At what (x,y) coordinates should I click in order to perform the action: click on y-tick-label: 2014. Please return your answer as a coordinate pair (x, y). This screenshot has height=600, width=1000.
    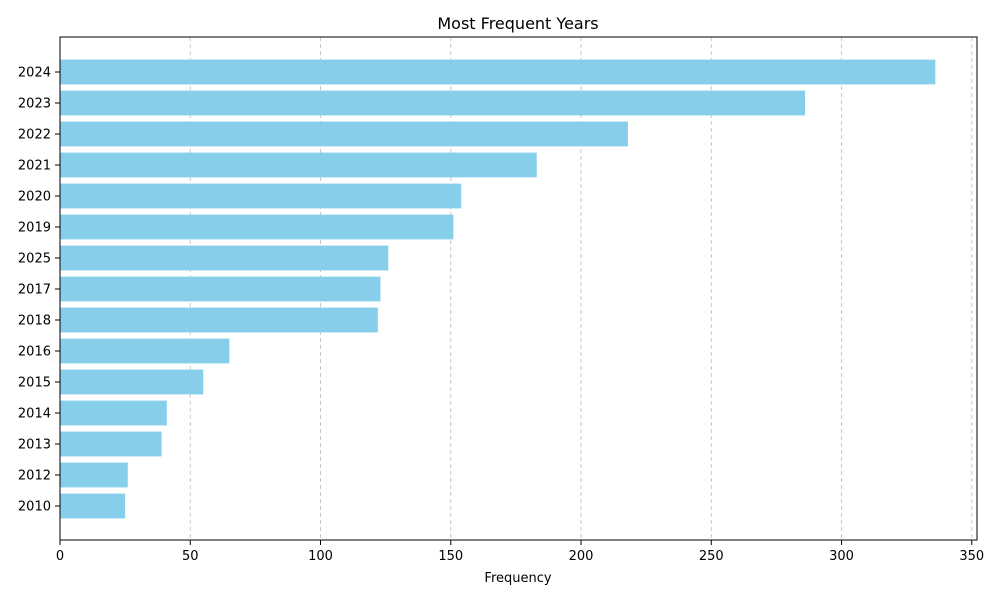
    Looking at the image, I should click on (34, 414).